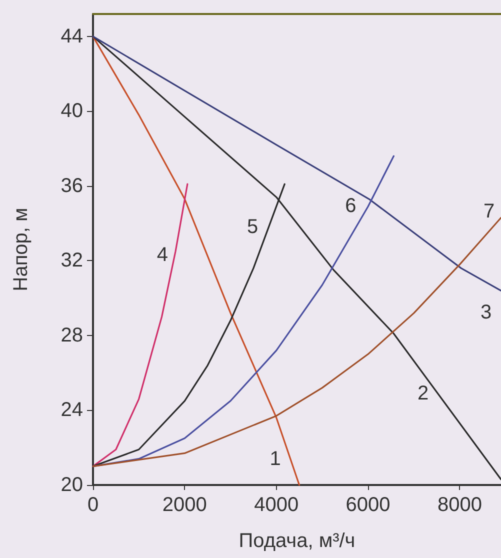 Image resolution: width=501 pixels, height=558 pixels. I want to click on y-tick-label: 40, so click(71, 111).